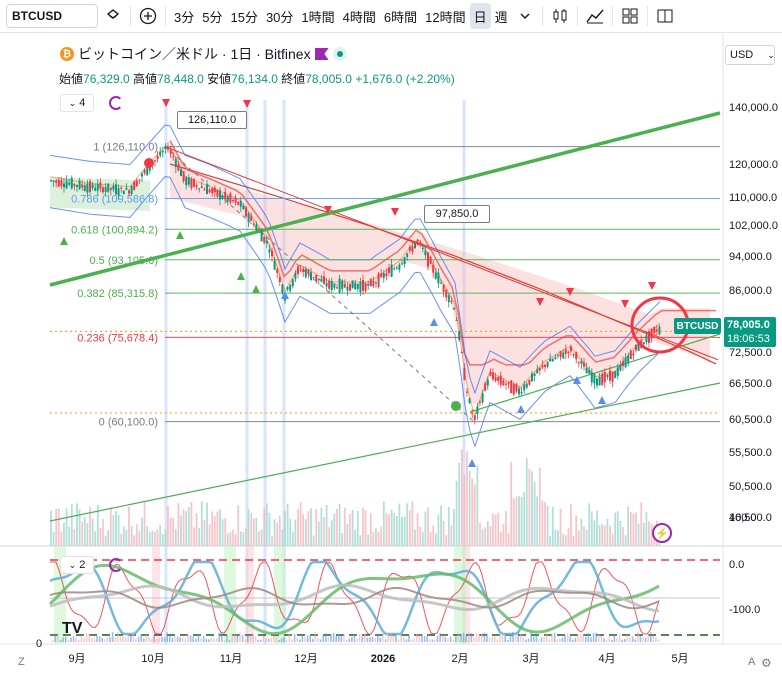 The height and width of the screenshot is (679, 782). What do you see at coordinates (116, 103) in the screenshot?
I see `loading-icon` at bounding box center [116, 103].